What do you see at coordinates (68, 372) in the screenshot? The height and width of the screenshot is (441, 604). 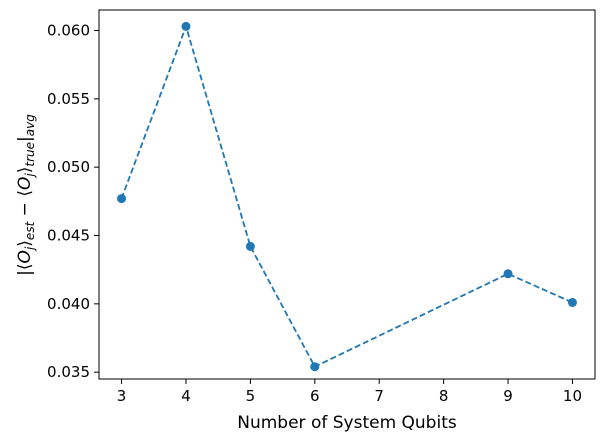 I see `y-tick-label: 0.035` at bounding box center [68, 372].